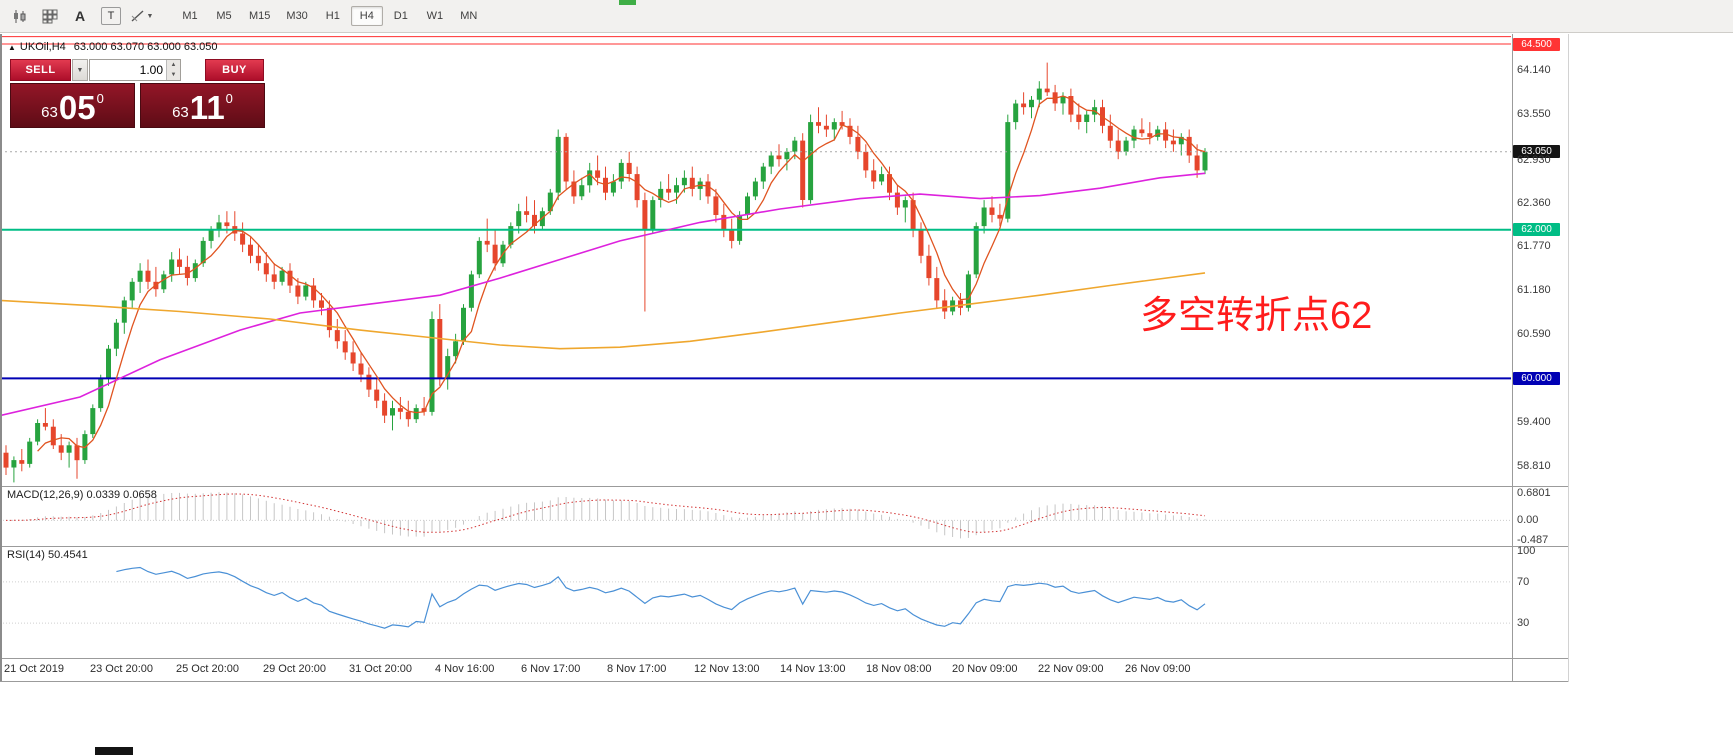 Image resolution: width=1733 pixels, height=755 pixels. I want to click on volume-increase-icon: ▲, so click(173, 65).